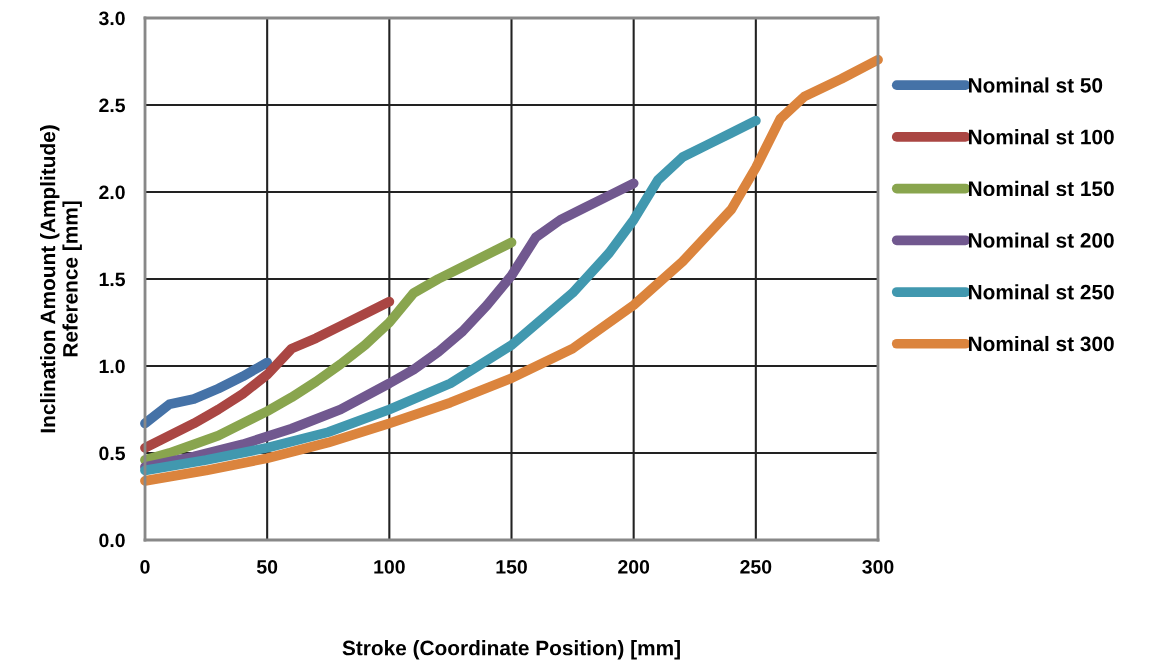 The image size is (1151, 662). Describe the element at coordinates (1041, 188) in the screenshot. I see `legend-label: Nominal st 150` at that location.